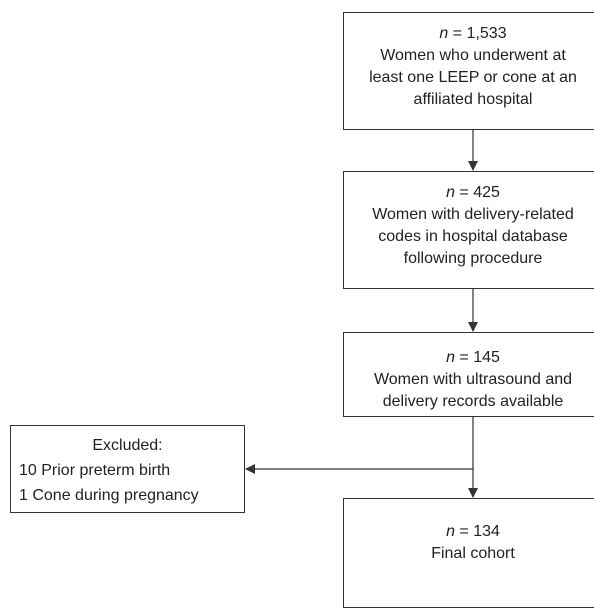 This screenshot has height=608, width=594. Describe the element at coordinates (127, 445) in the screenshot. I see `excluded-title: Excluded:` at that location.